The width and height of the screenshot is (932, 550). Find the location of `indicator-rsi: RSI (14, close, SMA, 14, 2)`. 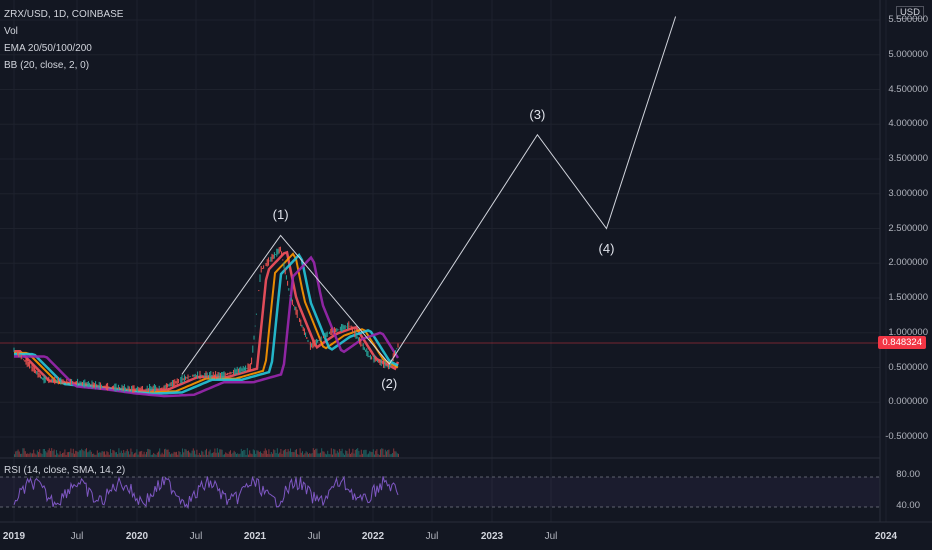

indicator-rsi: RSI (14, close, SMA, 14, 2) is located at coordinates (65, 470).